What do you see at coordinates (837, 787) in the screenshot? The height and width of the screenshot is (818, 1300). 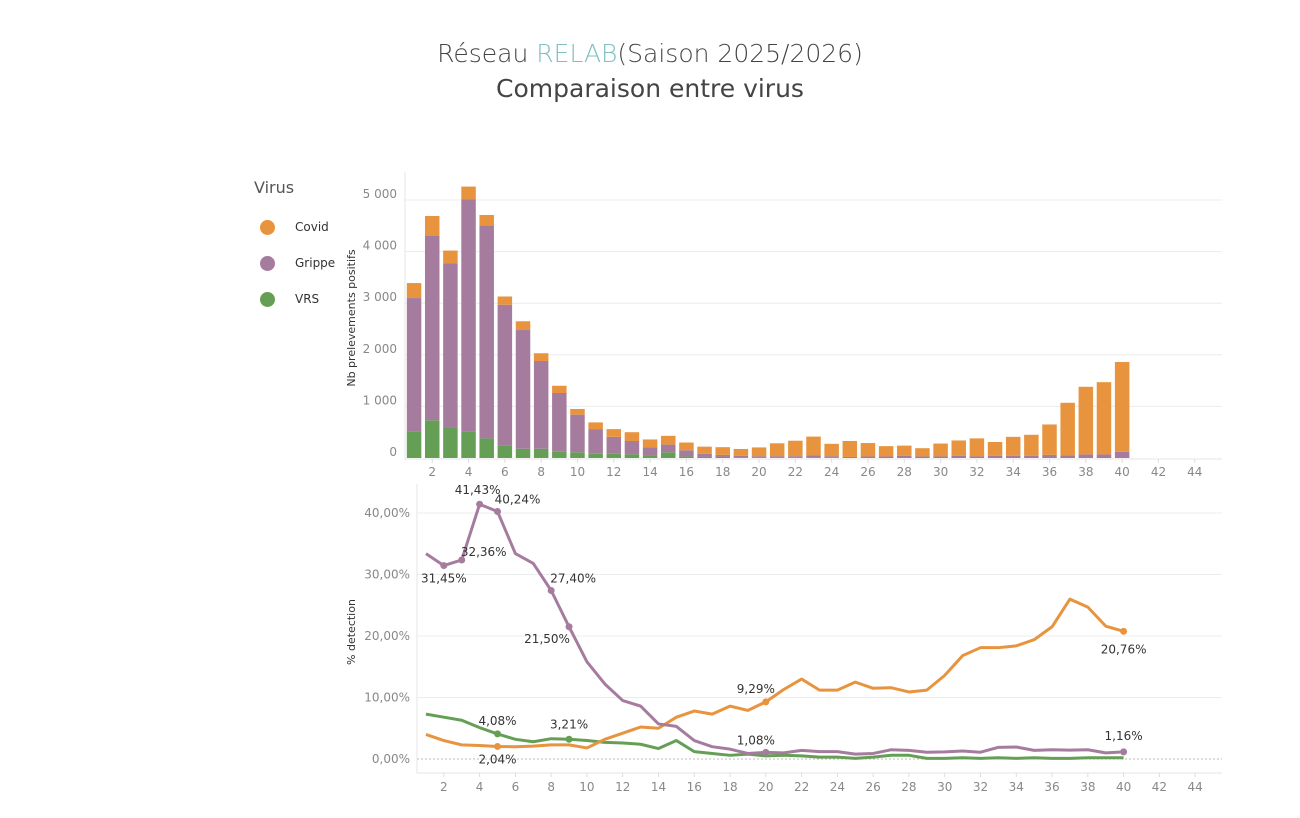 I see `line-x-tick-label: 24` at bounding box center [837, 787].